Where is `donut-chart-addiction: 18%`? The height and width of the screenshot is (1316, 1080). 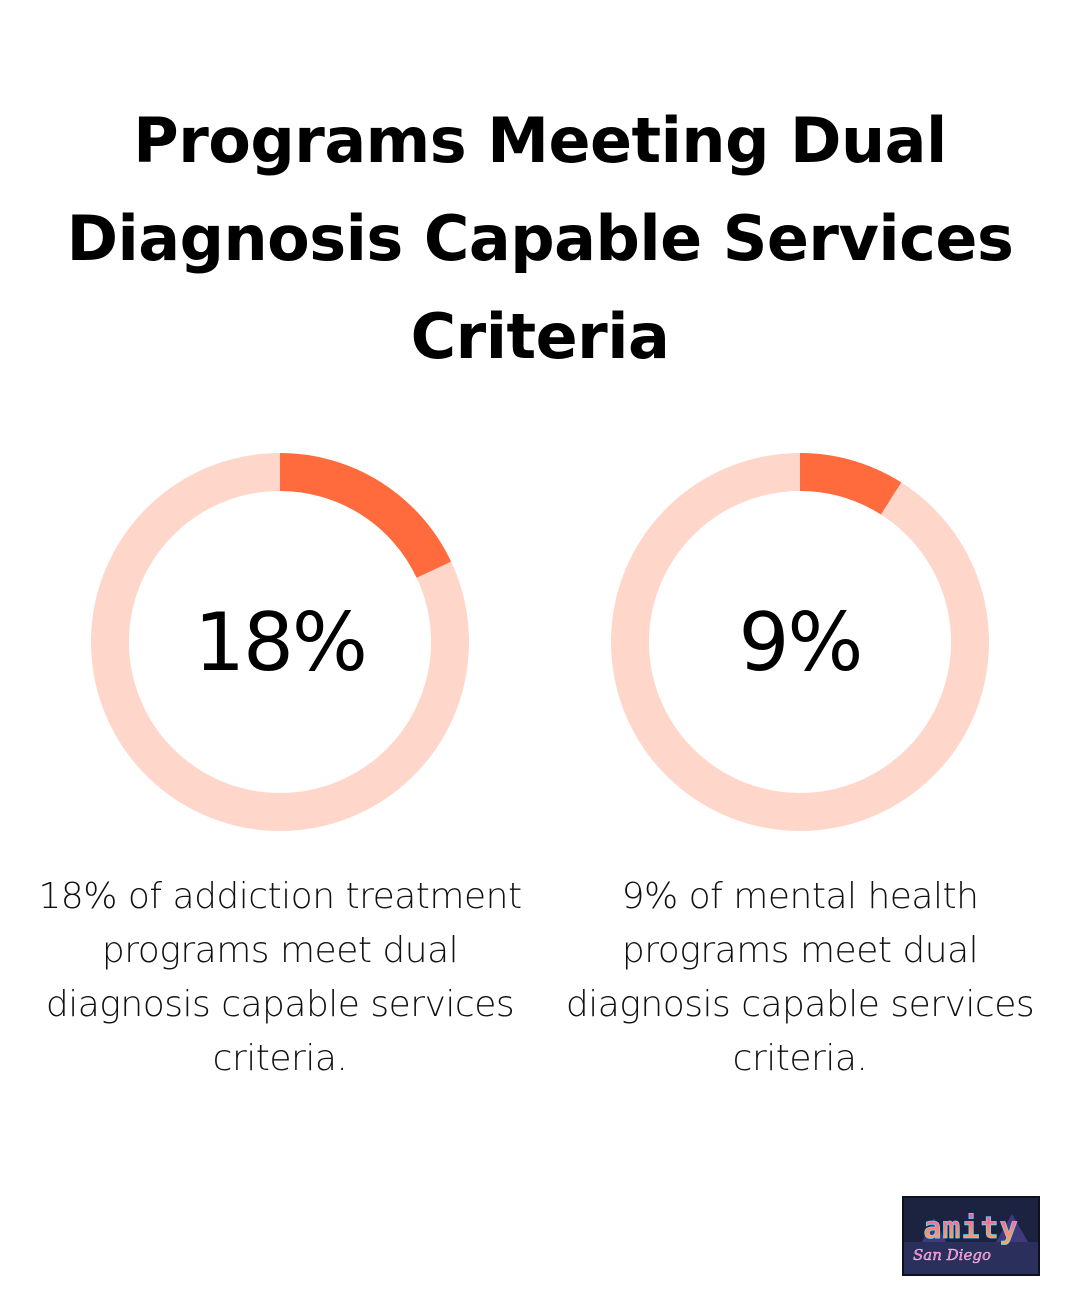 donut-chart-addiction: 18% is located at coordinates (280, 642).